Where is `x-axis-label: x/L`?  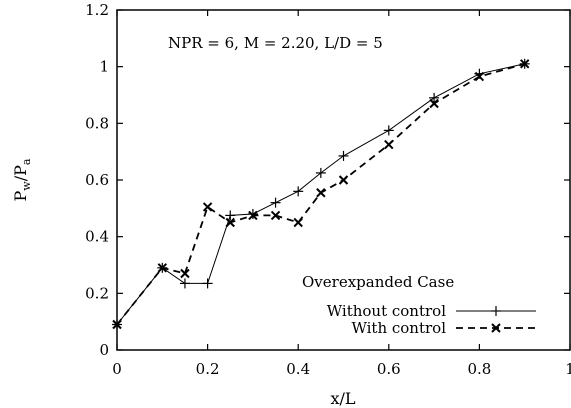
x-axis-label: x/L is located at coordinates (342, 398).